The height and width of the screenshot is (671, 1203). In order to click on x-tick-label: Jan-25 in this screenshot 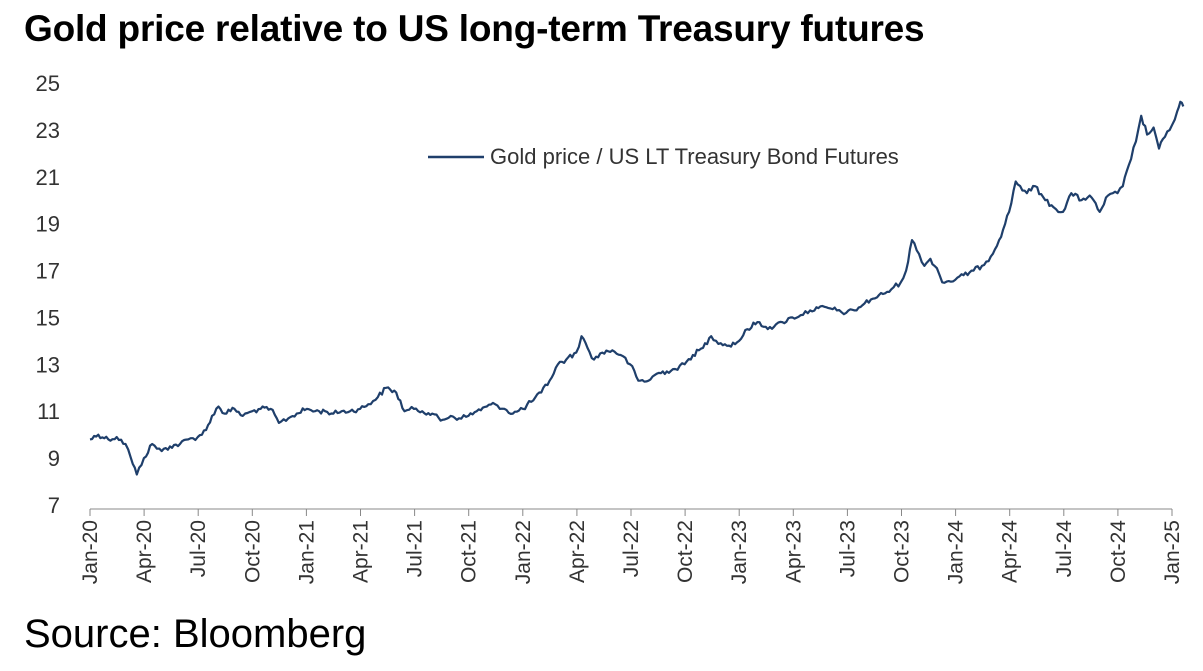, I will do `click(1172, 552)`.